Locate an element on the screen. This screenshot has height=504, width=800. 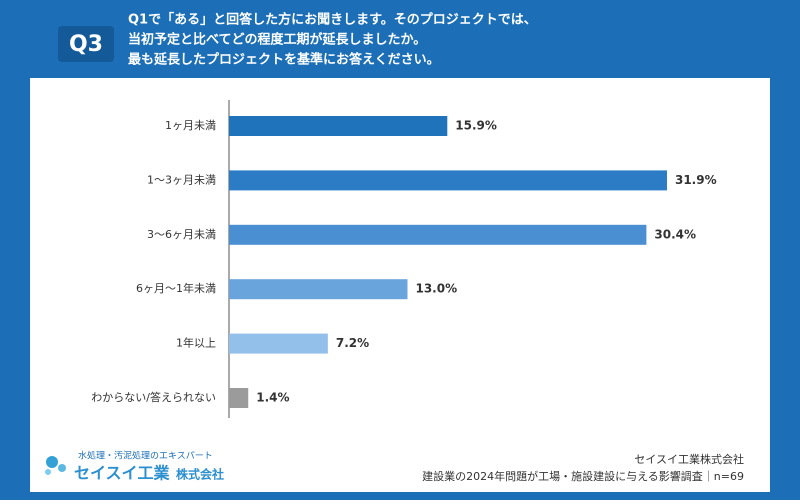
question-line: 最も延長したプロジェクトを基準にお答えください。 is located at coordinates (284, 60).